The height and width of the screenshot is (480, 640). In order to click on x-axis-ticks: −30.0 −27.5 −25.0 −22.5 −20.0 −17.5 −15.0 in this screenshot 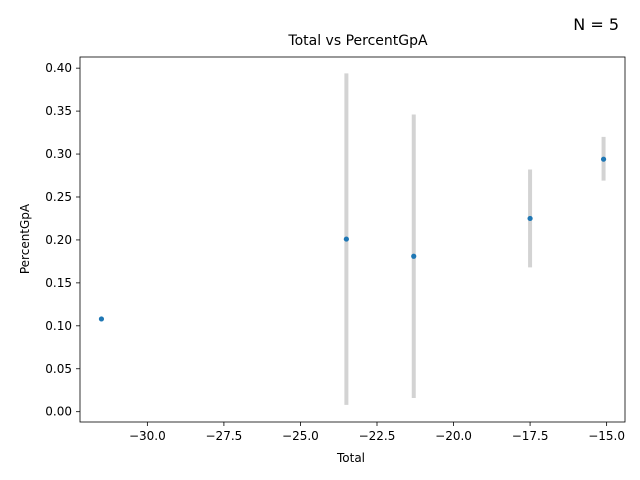, I will do `click(377, 432)`.